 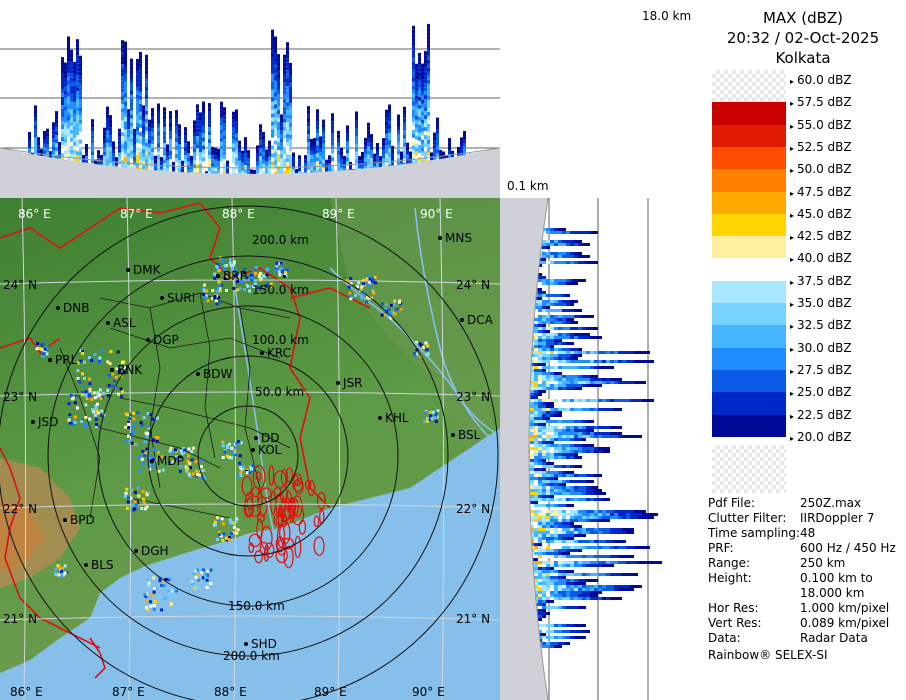 What do you see at coordinates (147, 270) in the screenshot?
I see `station-label: DMK` at bounding box center [147, 270].